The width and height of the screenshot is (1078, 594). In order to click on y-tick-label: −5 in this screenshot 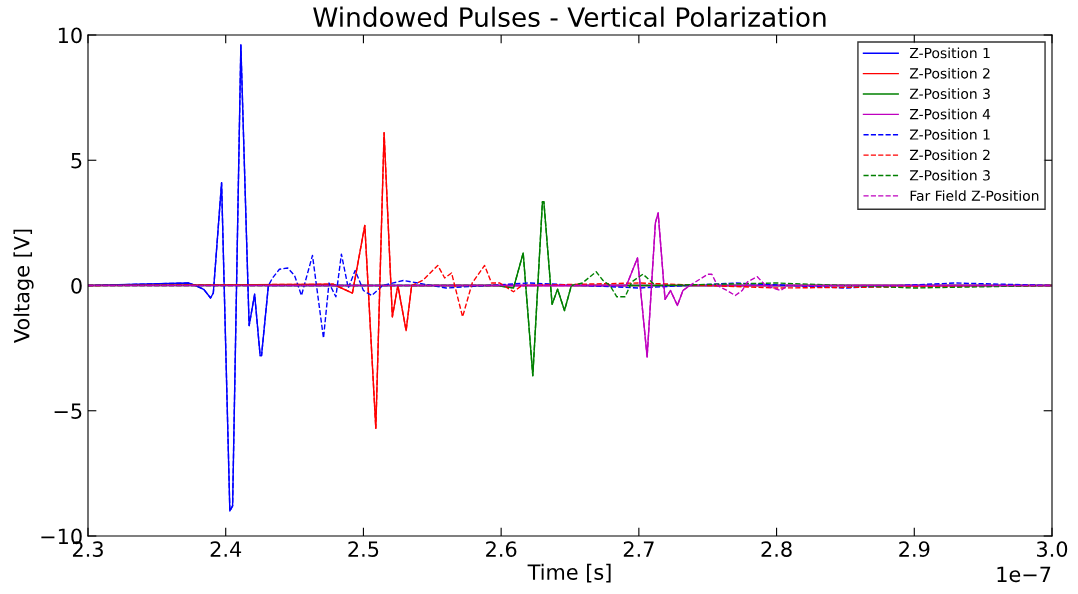, I will do `click(68, 411)`.